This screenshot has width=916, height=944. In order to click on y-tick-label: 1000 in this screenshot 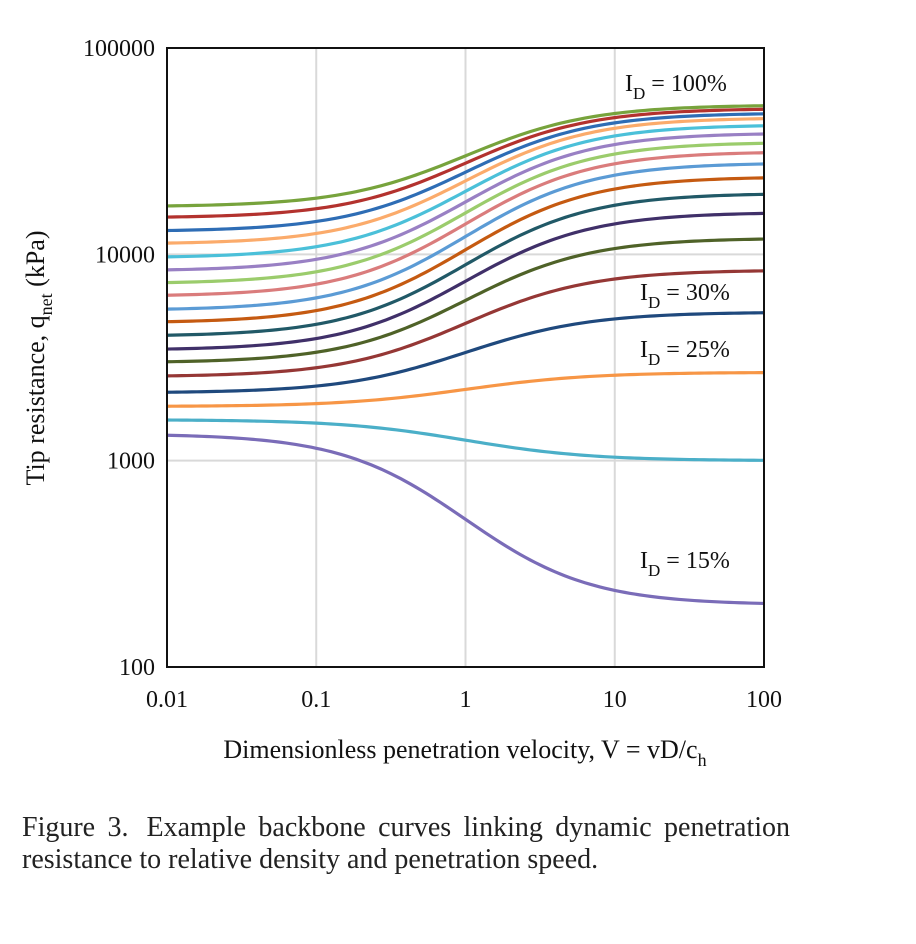, I will do `click(131, 462)`.